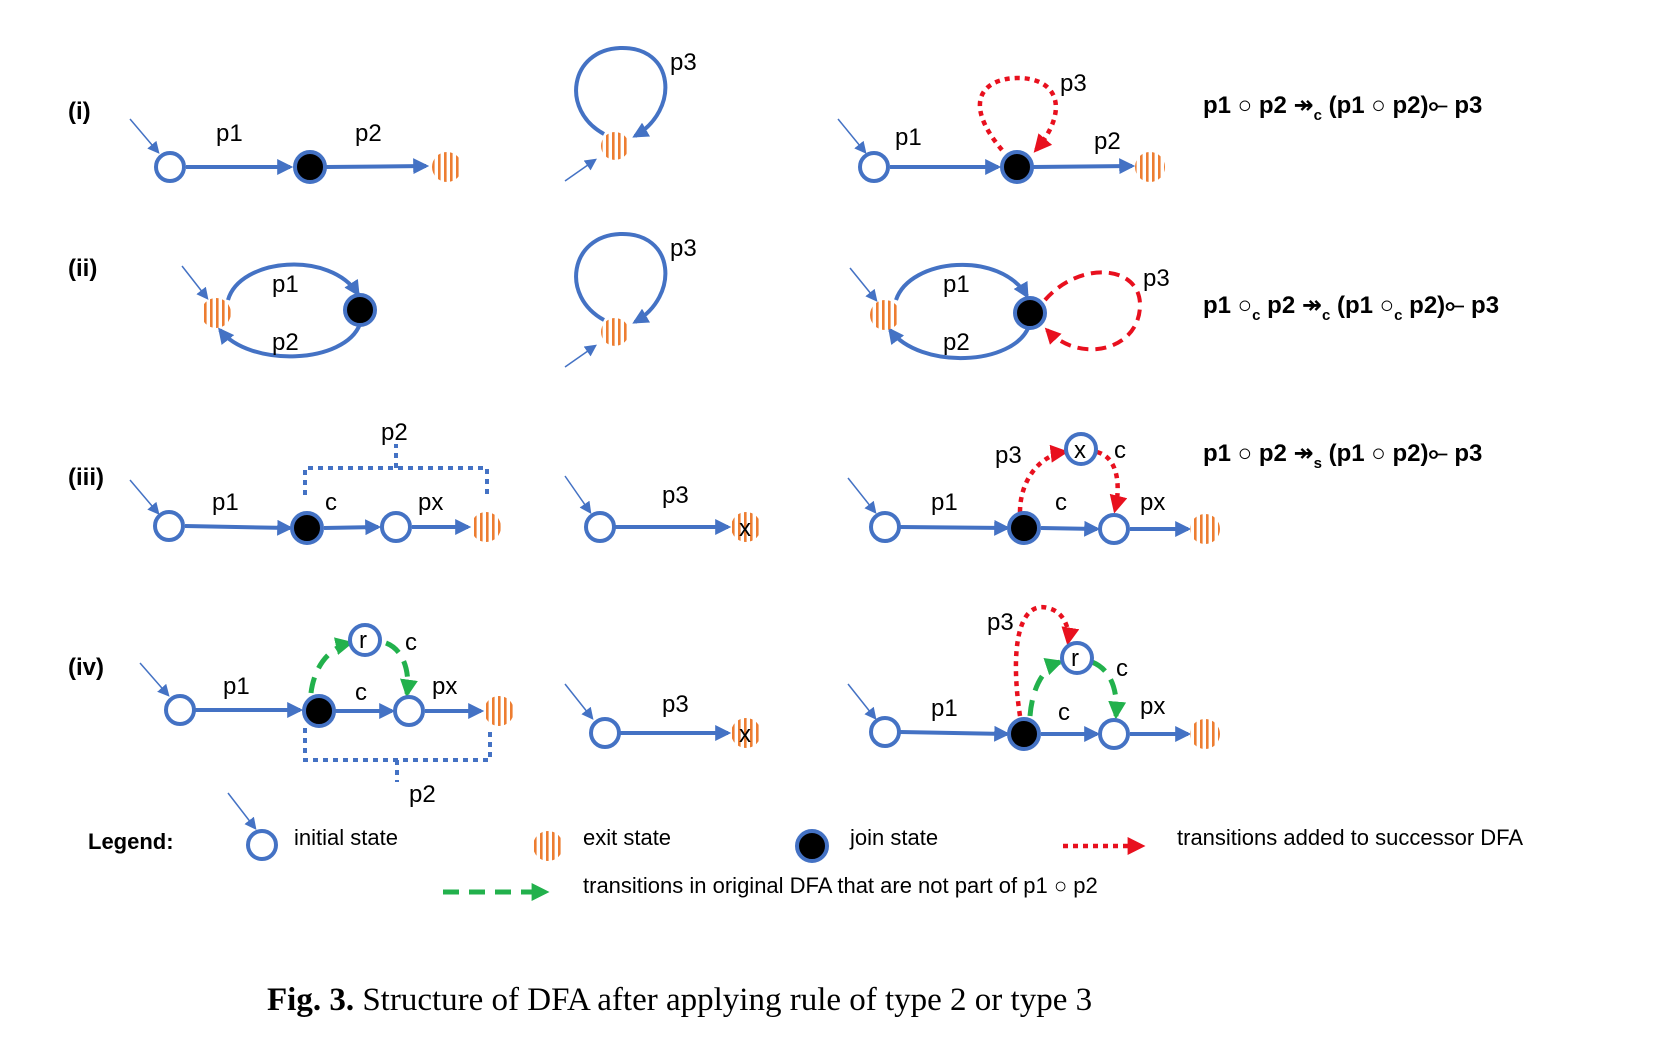 The image size is (1656, 1060). I want to click on row-ii-original-dfa: p1 p2, so click(279, 310).